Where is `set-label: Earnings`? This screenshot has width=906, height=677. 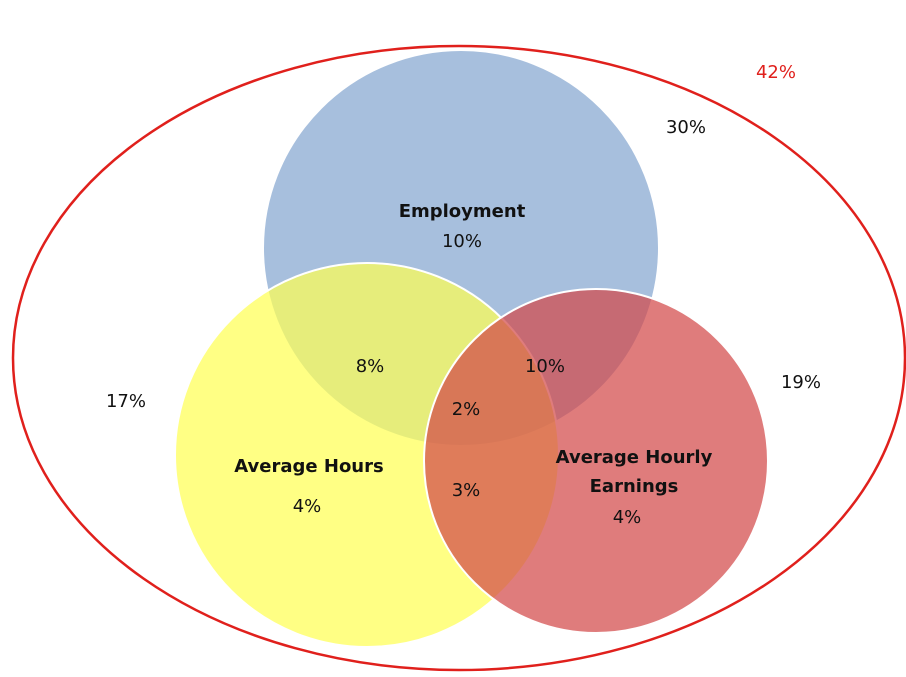 set-label: Earnings is located at coordinates (634, 486).